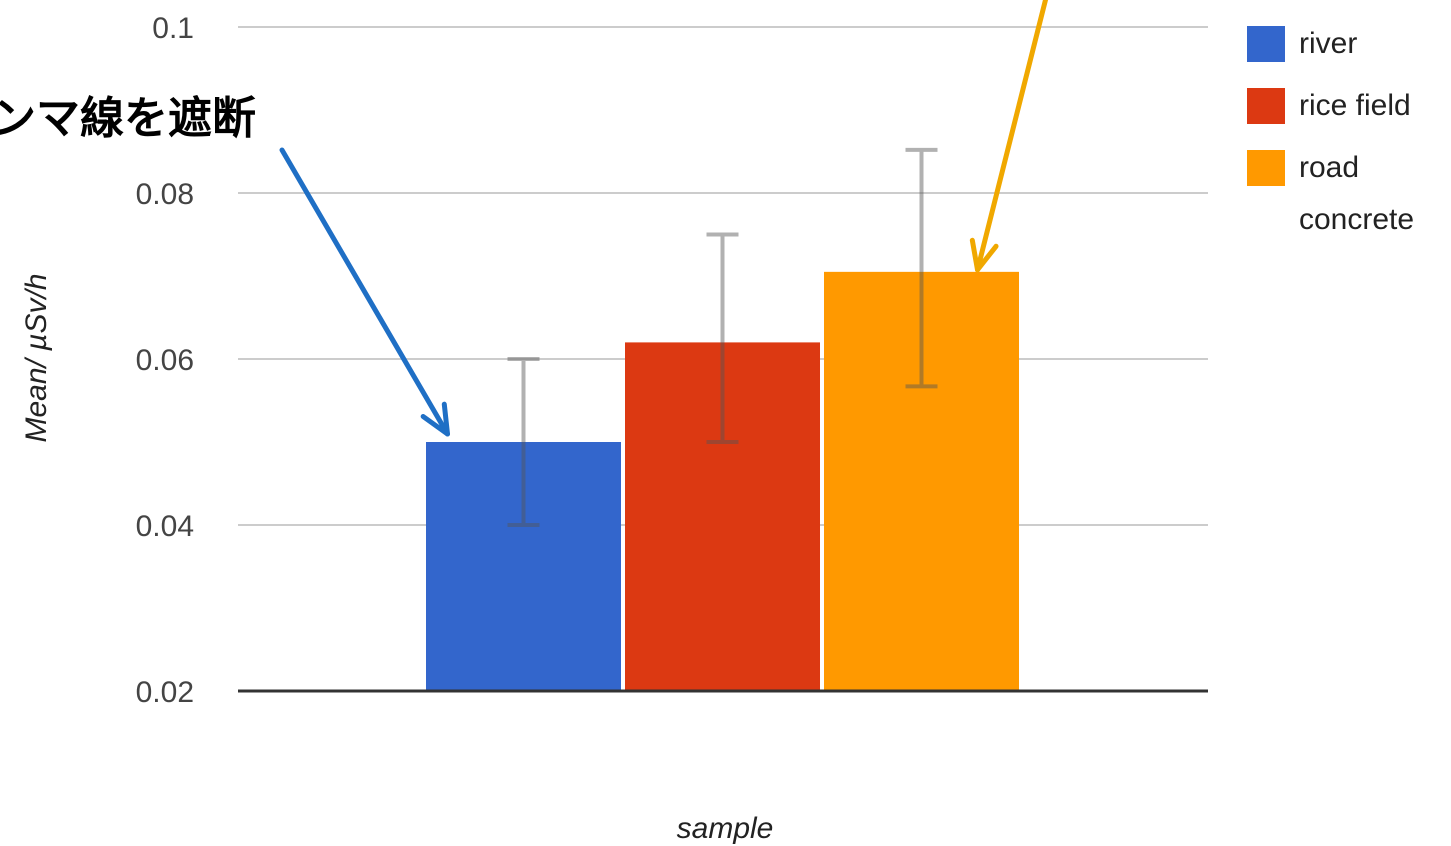 The image size is (1451, 846). I want to click on y-tick-label: 0.06, so click(165, 360).